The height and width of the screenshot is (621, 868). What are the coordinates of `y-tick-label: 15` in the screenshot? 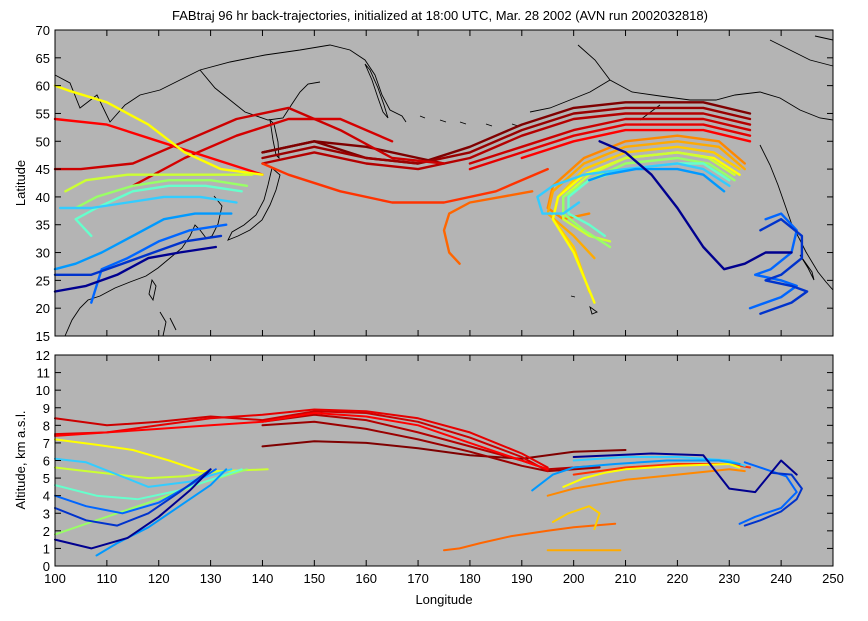 It's located at (43, 336).